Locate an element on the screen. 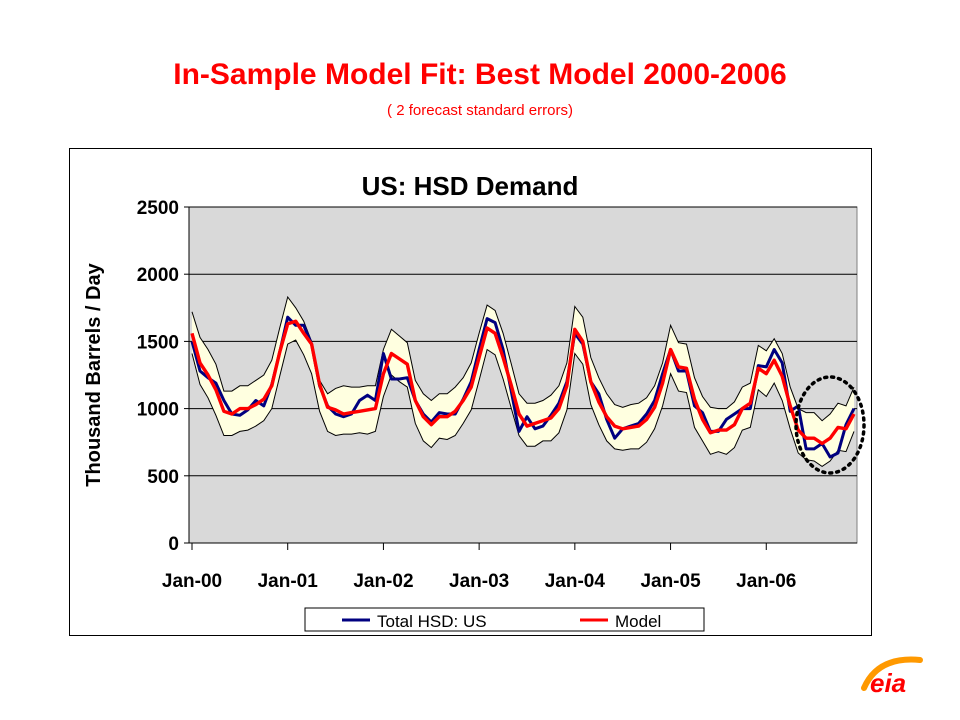 This screenshot has height=720, width=960. eia-logo-text: eia is located at coordinates (888, 683).